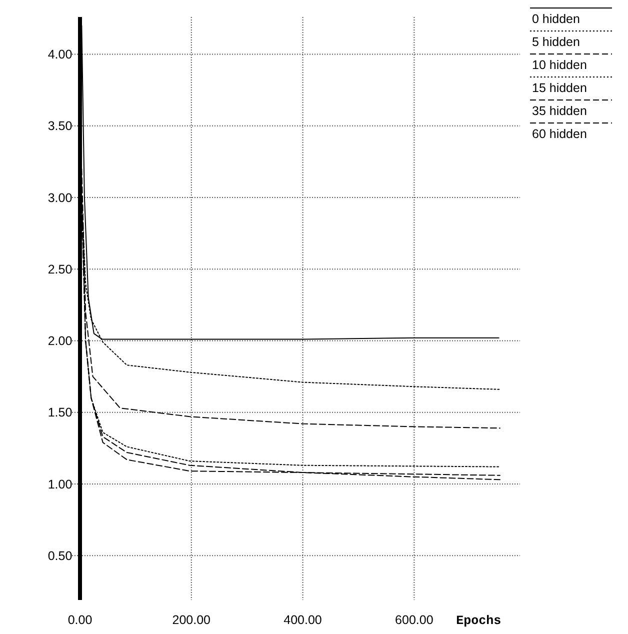 Image resolution: width=628 pixels, height=634 pixels. Describe the element at coordinates (60, 269) in the screenshot. I see `y-tick-label: 2.50` at that location.